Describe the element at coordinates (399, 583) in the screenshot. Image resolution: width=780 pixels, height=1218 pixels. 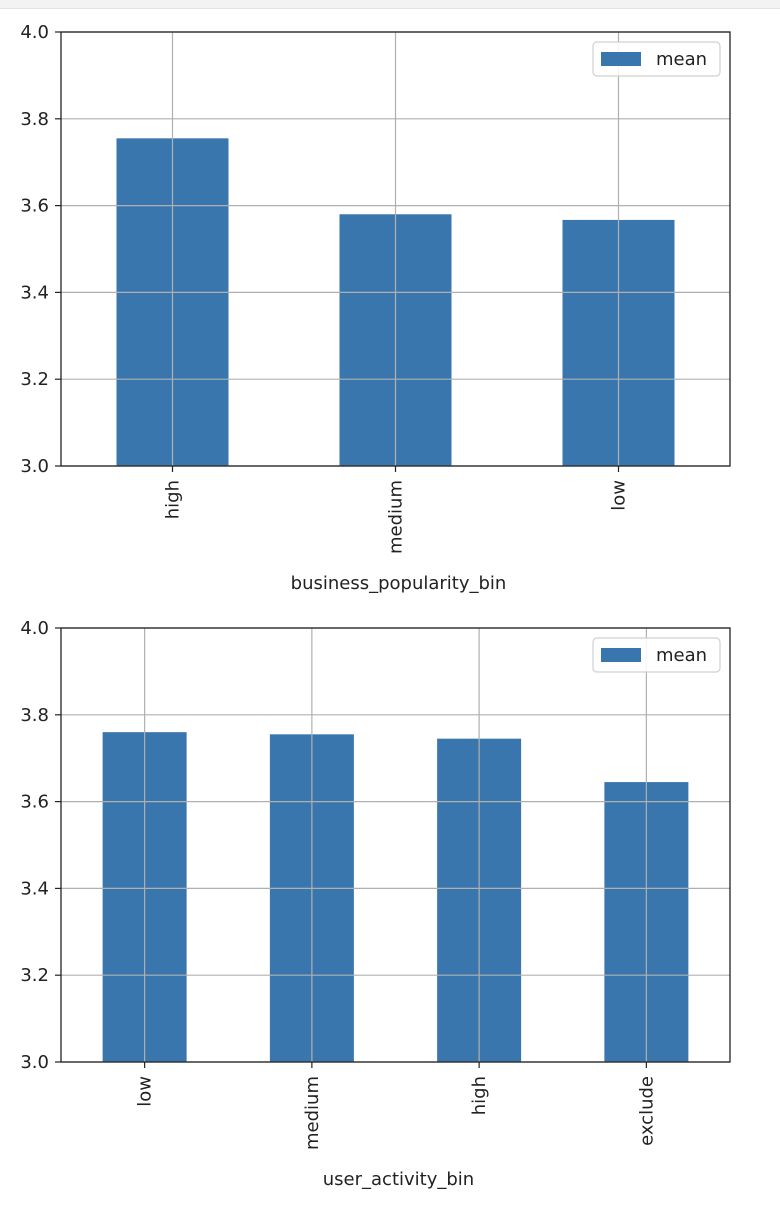
I see `x-axis-label: business_popularity_bin` at that location.